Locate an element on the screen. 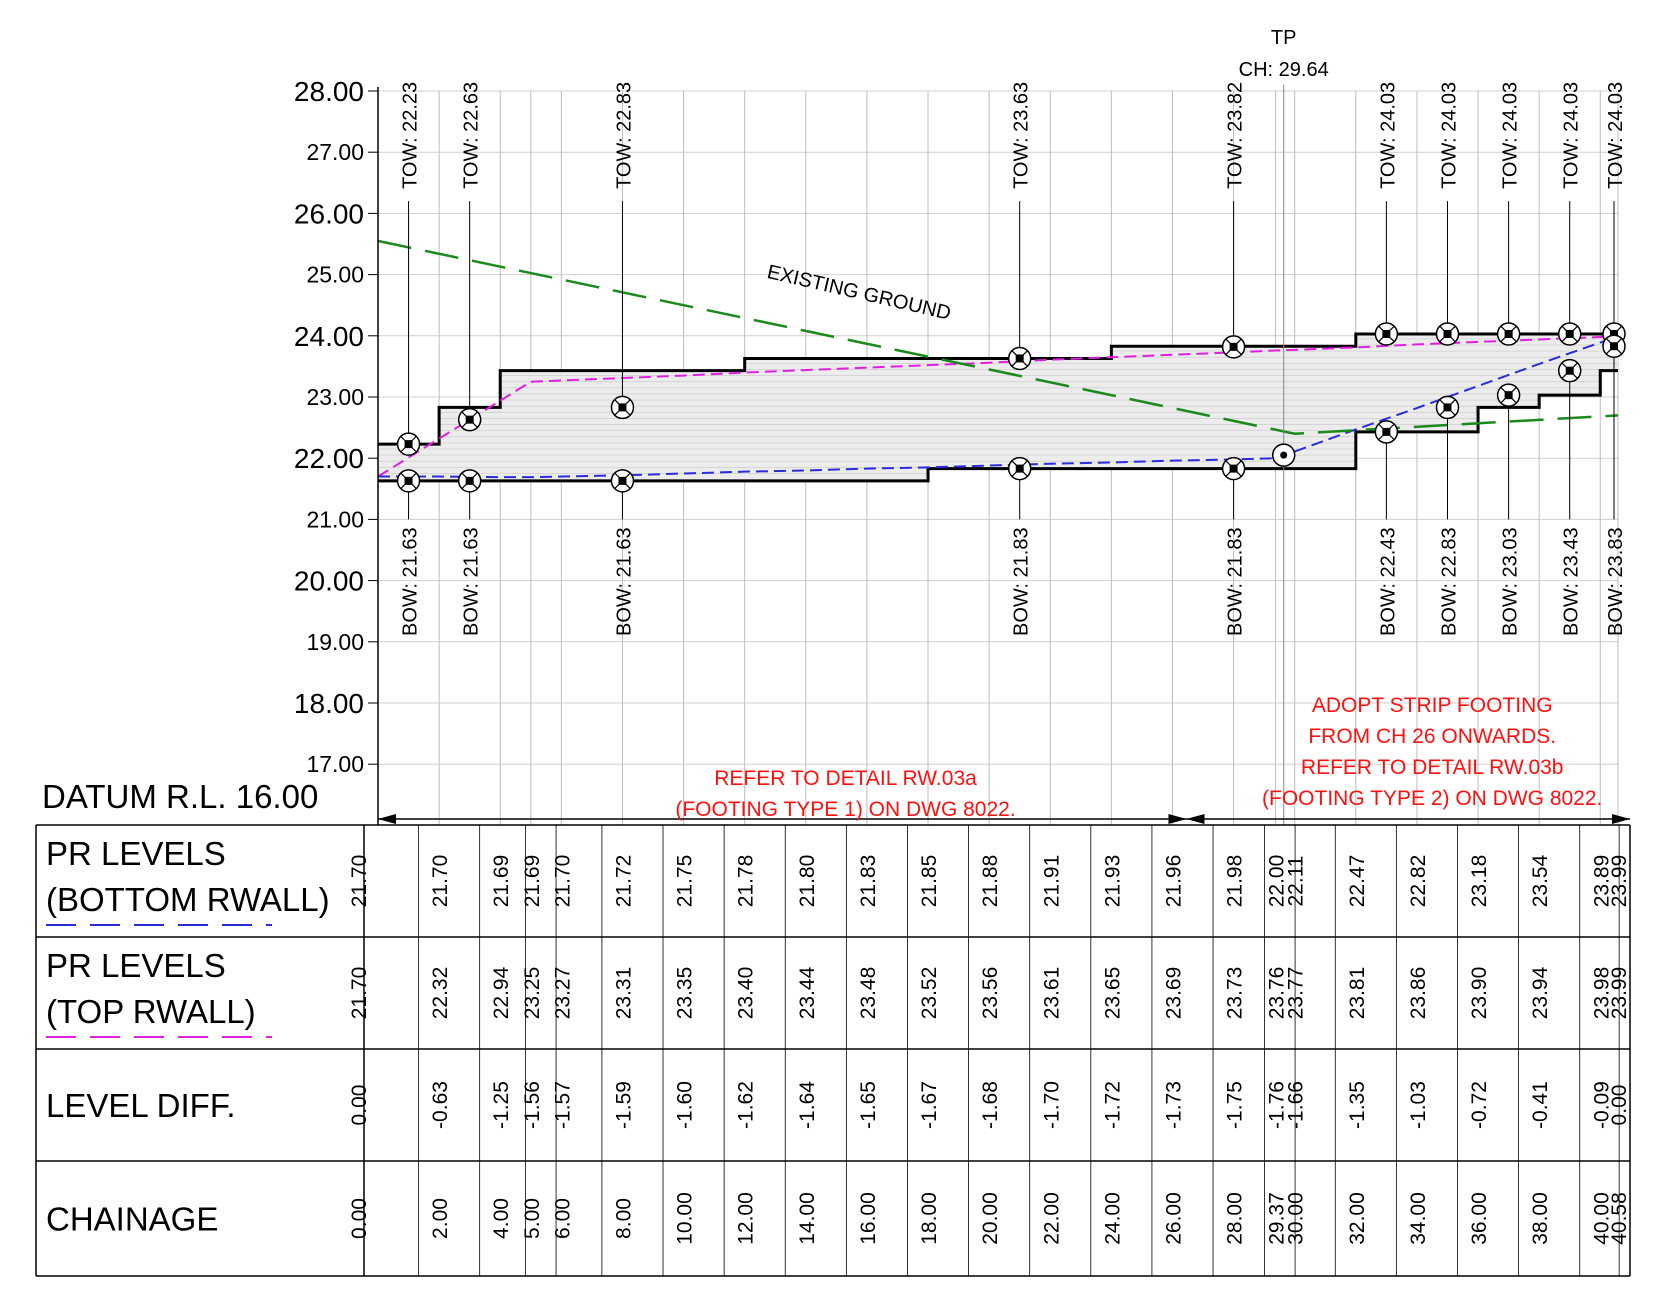 The height and width of the screenshot is (1308, 1653). wall-fill is located at coordinates (998, 407).